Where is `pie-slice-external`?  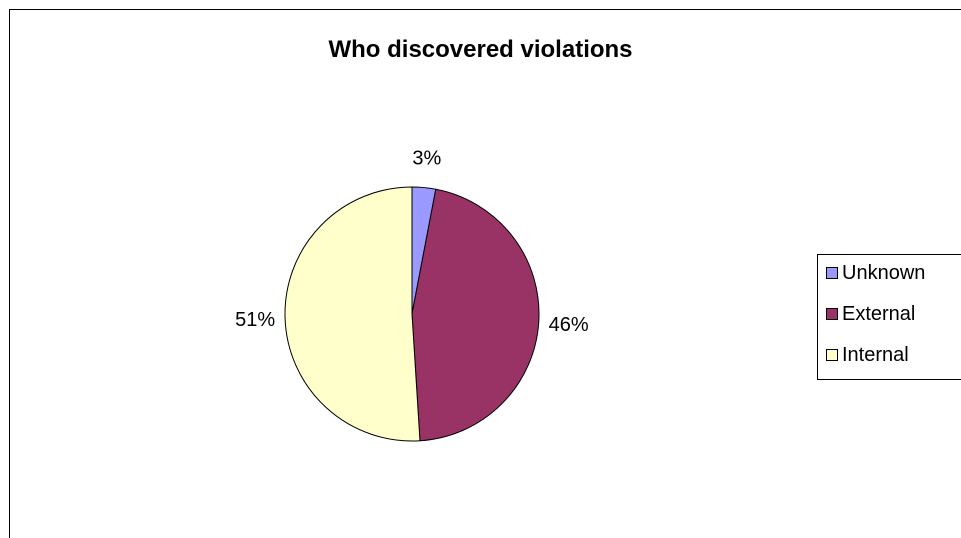 pie-slice-external is located at coordinates (475, 315).